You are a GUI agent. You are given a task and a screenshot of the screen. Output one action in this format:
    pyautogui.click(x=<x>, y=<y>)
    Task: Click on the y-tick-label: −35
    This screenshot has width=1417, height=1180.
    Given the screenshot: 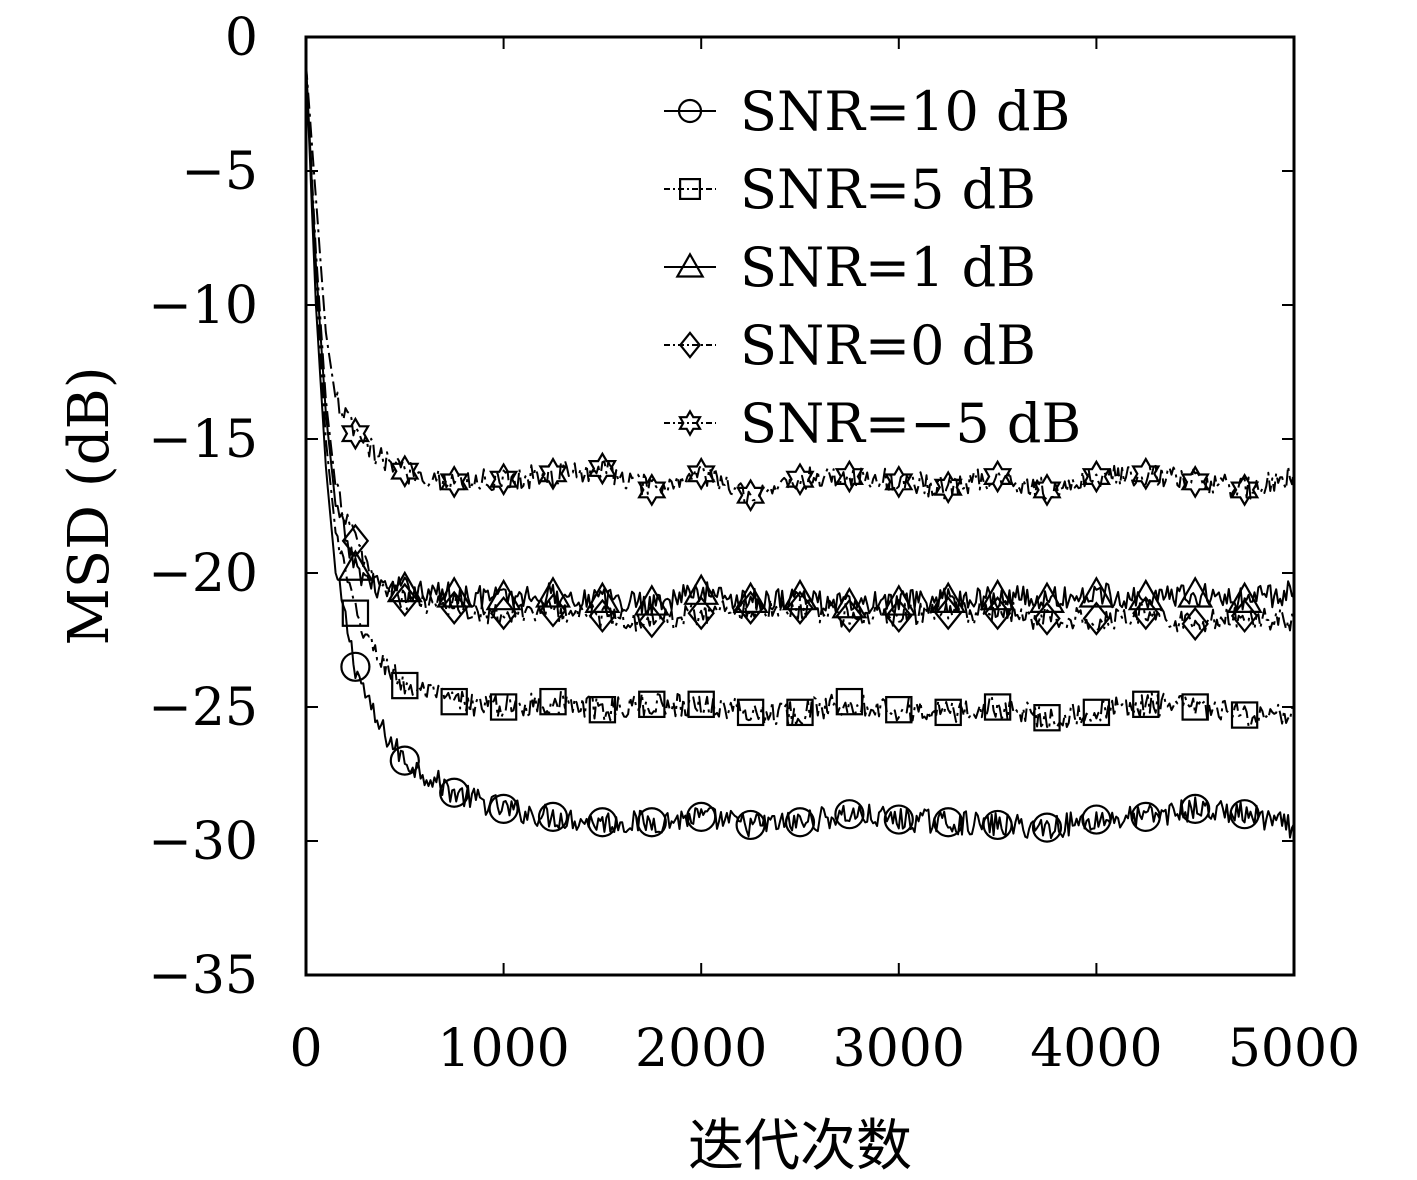 What is the action you would take?
    pyautogui.click(x=203, y=976)
    